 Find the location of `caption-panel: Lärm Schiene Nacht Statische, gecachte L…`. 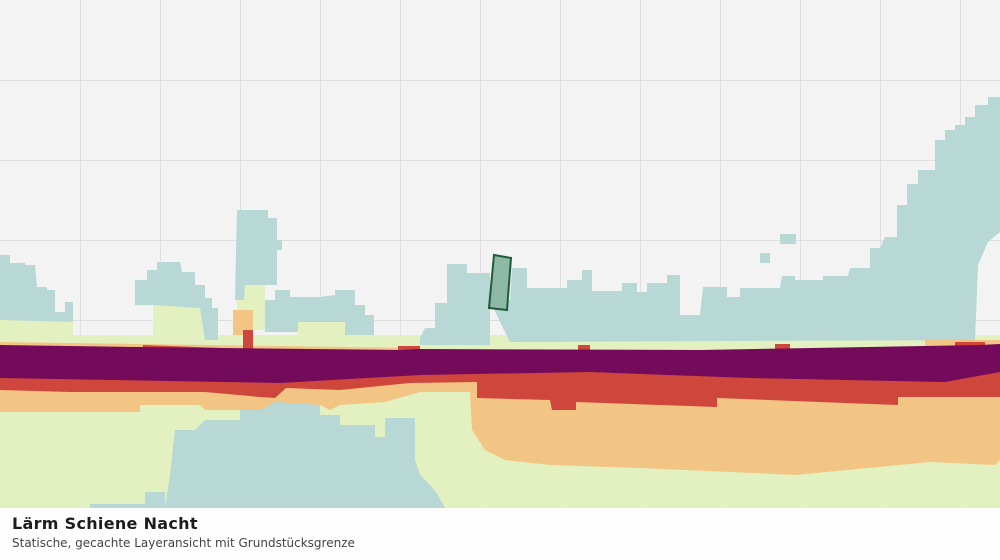

caption-panel: Lärm Schiene Nacht Statische, gecachte L… is located at coordinates (500, 534).